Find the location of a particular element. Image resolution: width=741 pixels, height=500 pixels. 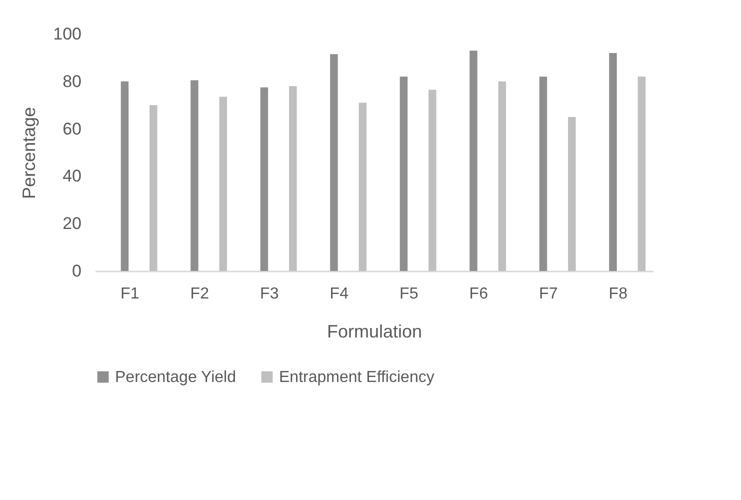

x-tick-label: F1 is located at coordinates (130, 294).